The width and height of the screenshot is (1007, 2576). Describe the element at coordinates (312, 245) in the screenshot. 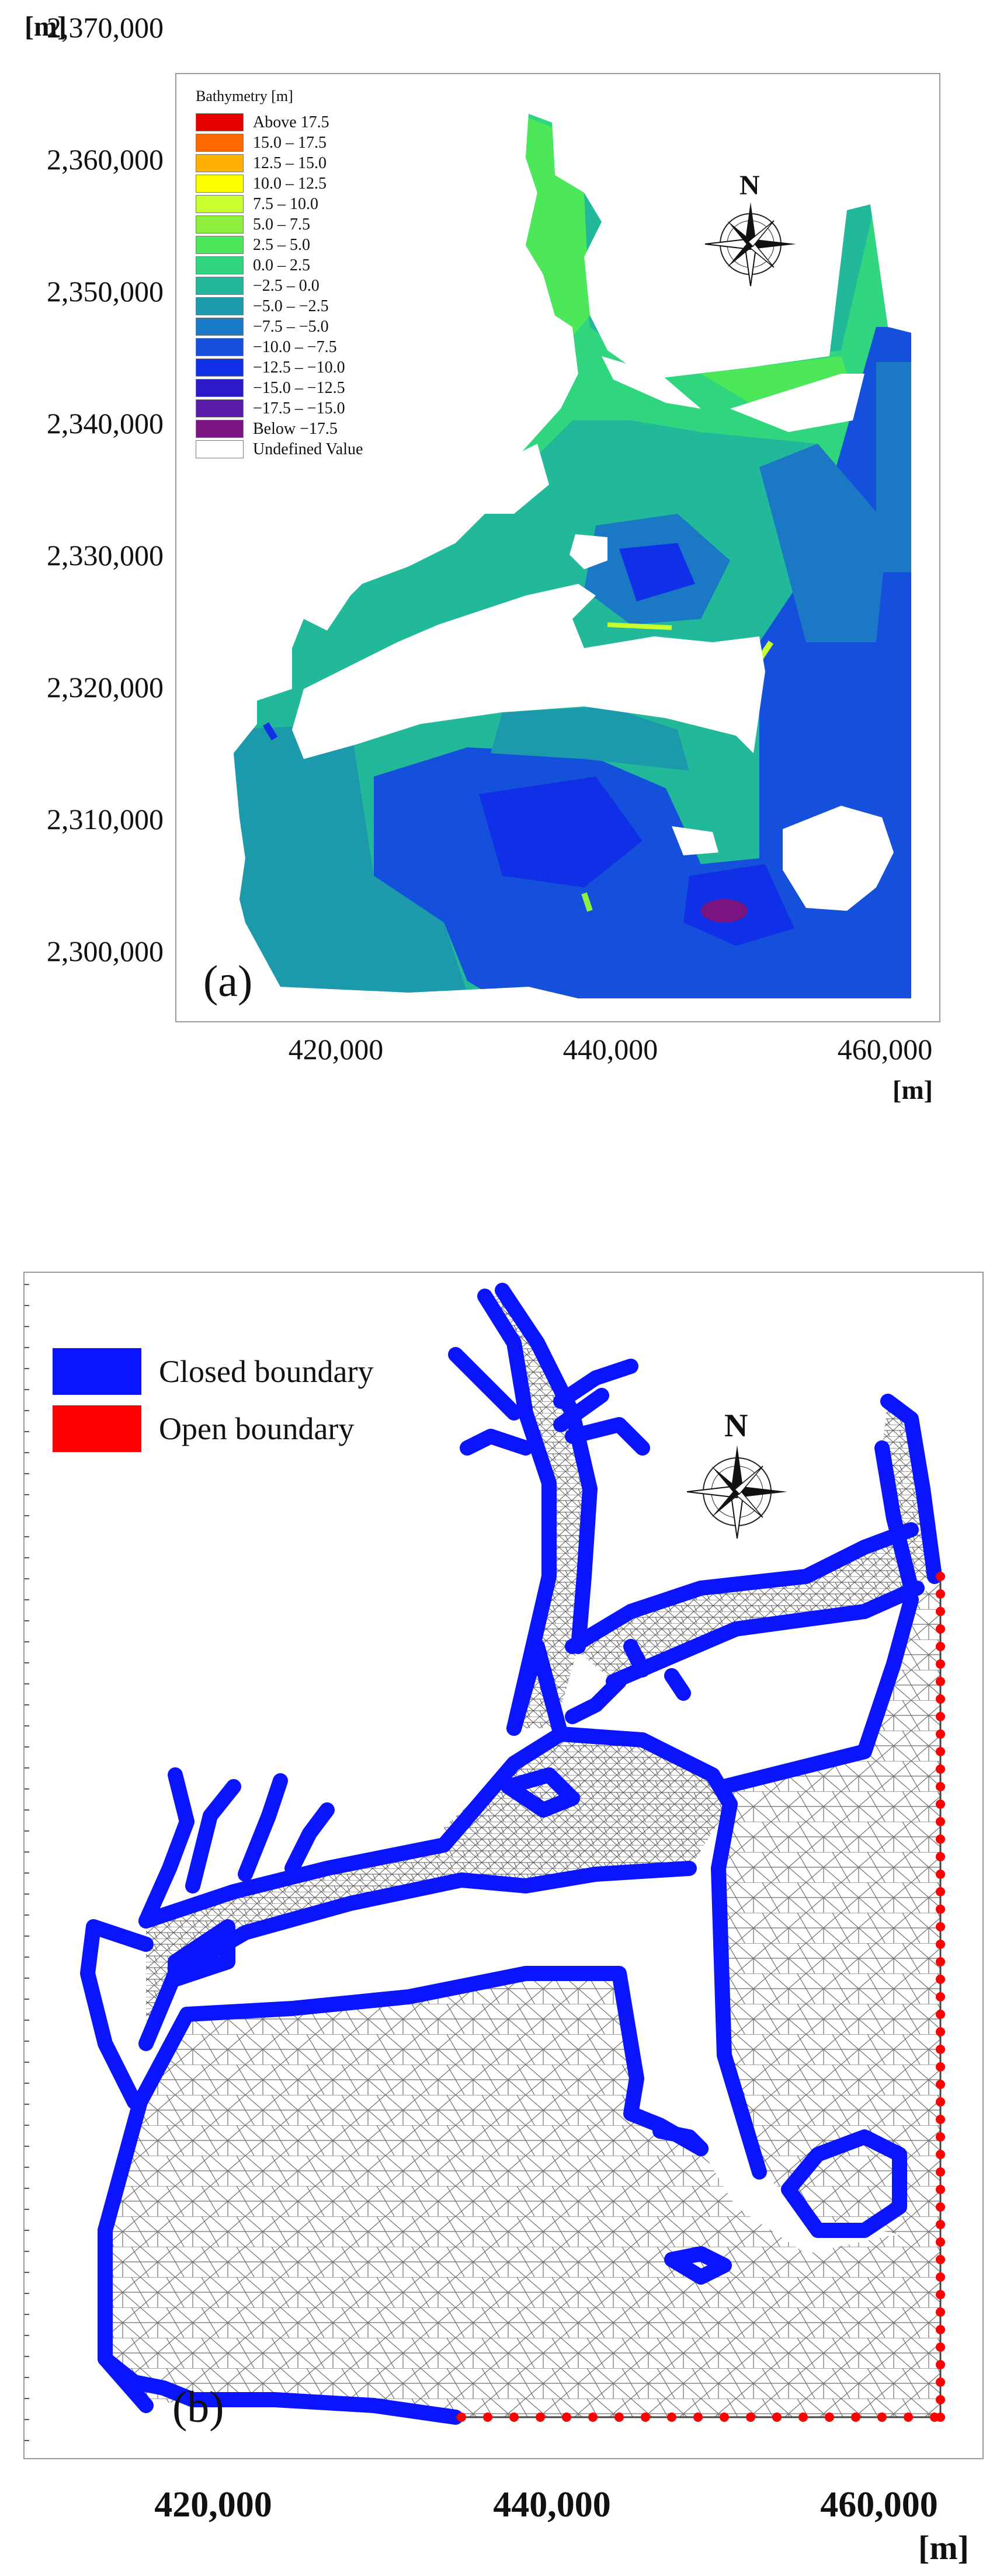

I see `legend-item: 2.5 – 5.0` at that location.